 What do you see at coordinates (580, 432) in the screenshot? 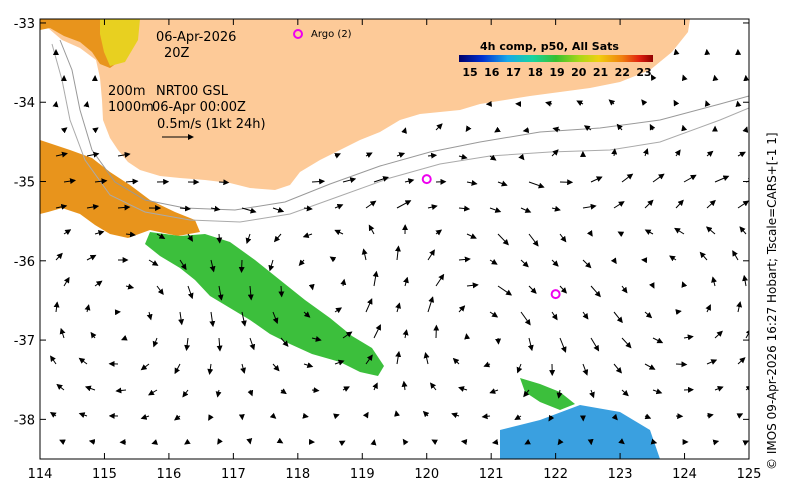
I see `sst-cool-patch` at bounding box center [580, 432].